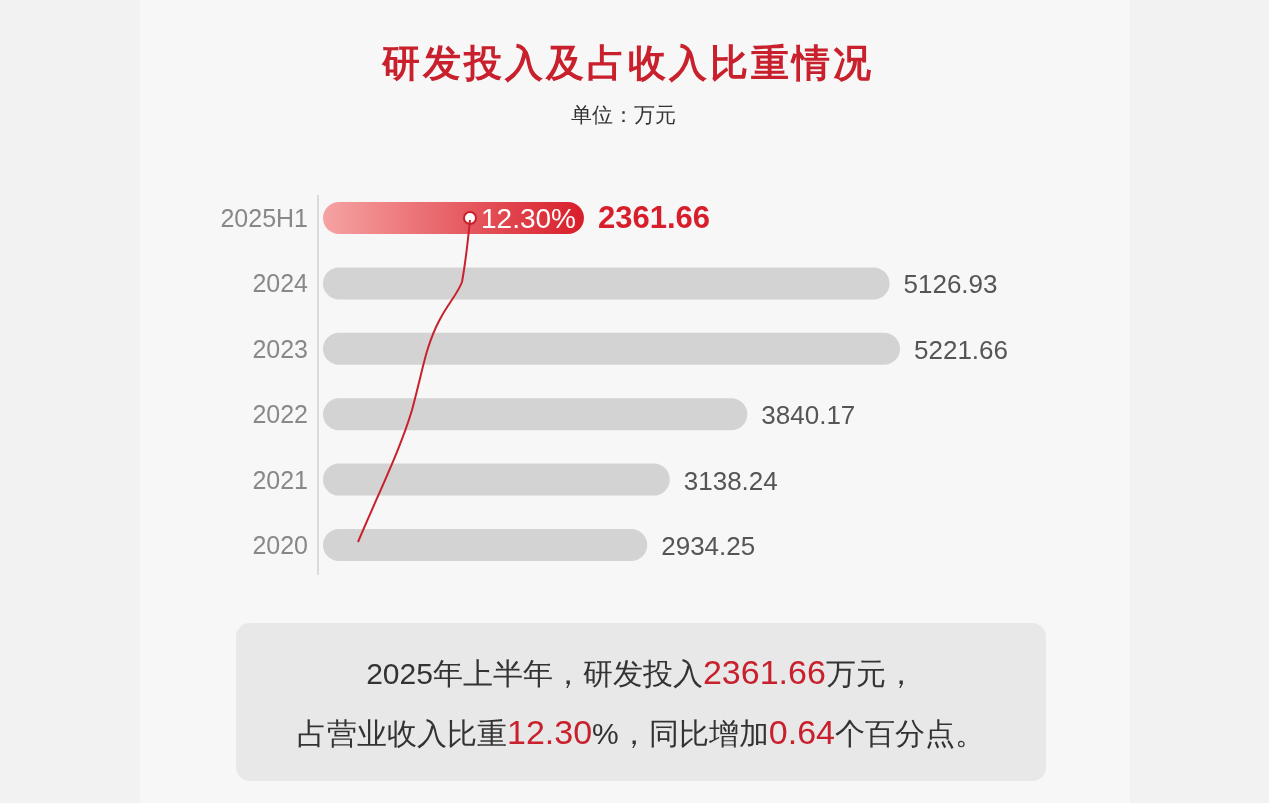 The width and height of the screenshot is (1269, 803). What do you see at coordinates (280, 414) in the screenshot?
I see `y-tick-label: 2022` at bounding box center [280, 414].